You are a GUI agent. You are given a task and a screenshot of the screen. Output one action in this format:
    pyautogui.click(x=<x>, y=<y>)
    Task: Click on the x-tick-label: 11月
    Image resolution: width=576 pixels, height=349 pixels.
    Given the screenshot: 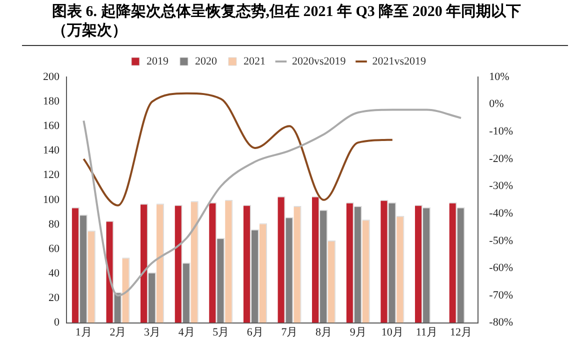 What is the action you would take?
    pyautogui.click(x=427, y=332)
    